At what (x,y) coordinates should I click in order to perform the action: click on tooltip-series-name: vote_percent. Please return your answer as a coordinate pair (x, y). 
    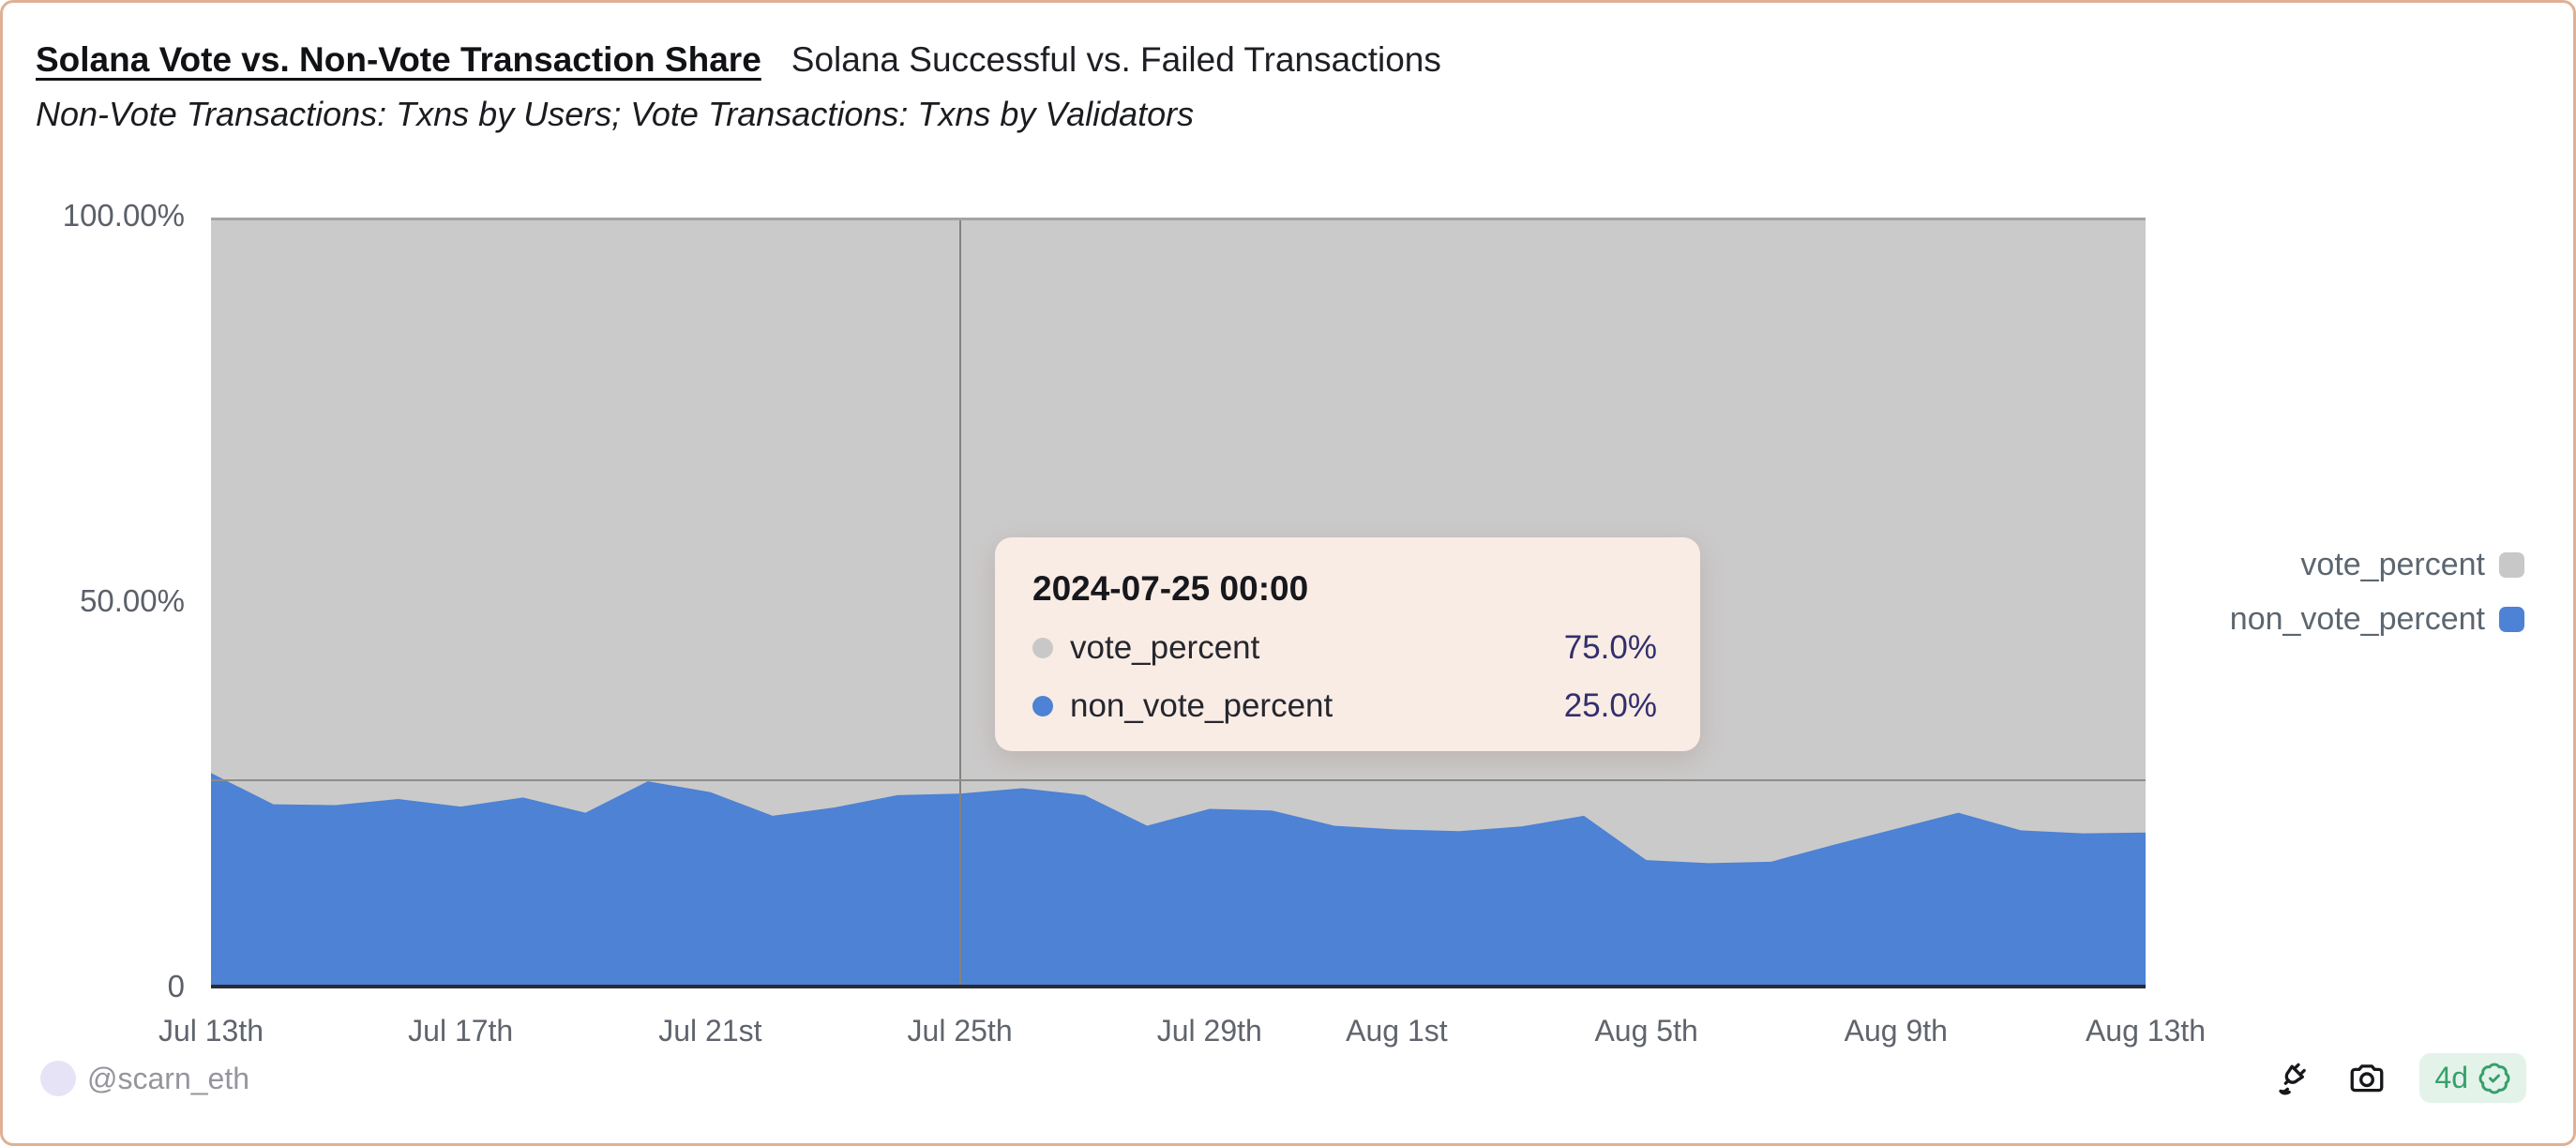
    Looking at the image, I should click on (1165, 647).